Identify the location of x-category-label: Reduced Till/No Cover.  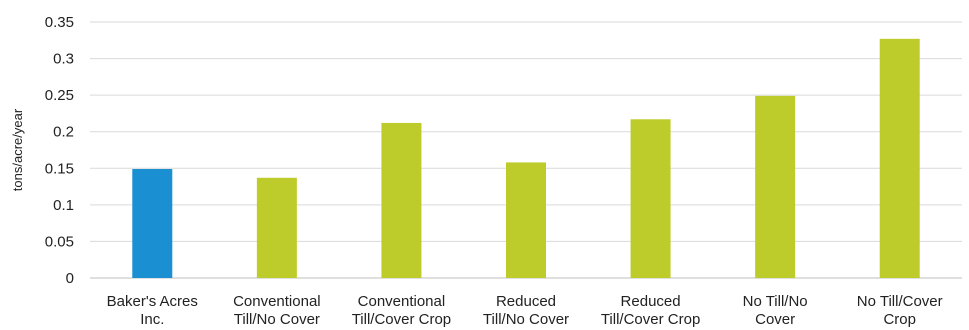
(526, 310).